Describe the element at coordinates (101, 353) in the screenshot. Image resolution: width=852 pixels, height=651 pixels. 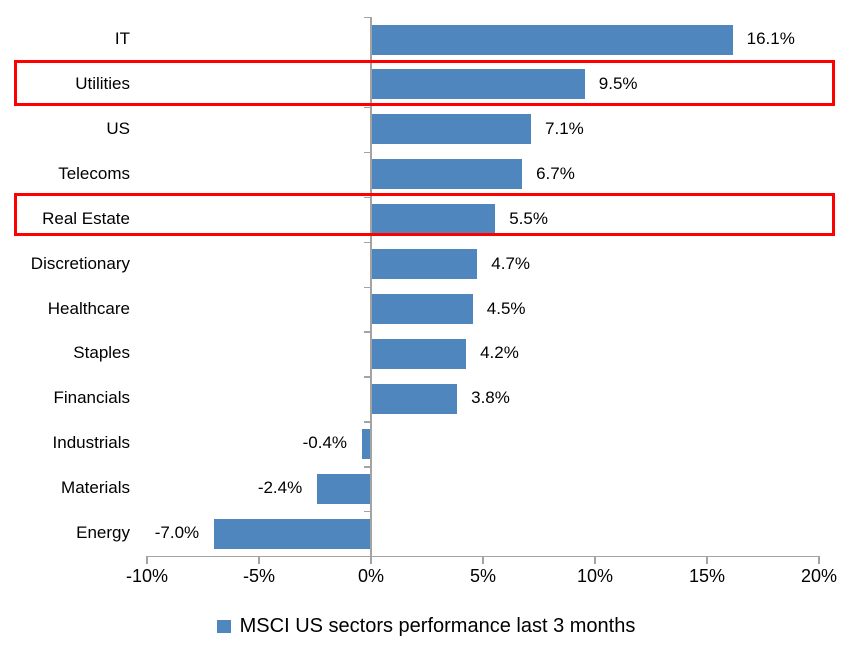
I see `category-label: Staples` at that location.